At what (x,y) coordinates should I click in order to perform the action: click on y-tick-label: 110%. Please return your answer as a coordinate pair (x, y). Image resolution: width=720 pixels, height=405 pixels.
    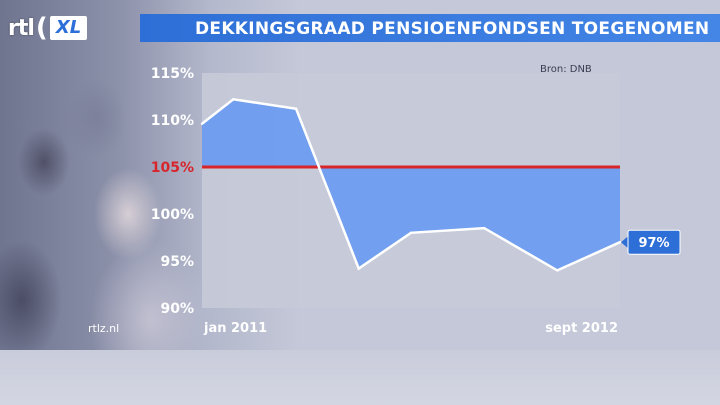
    Looking at the image, I should click on (172, 121).